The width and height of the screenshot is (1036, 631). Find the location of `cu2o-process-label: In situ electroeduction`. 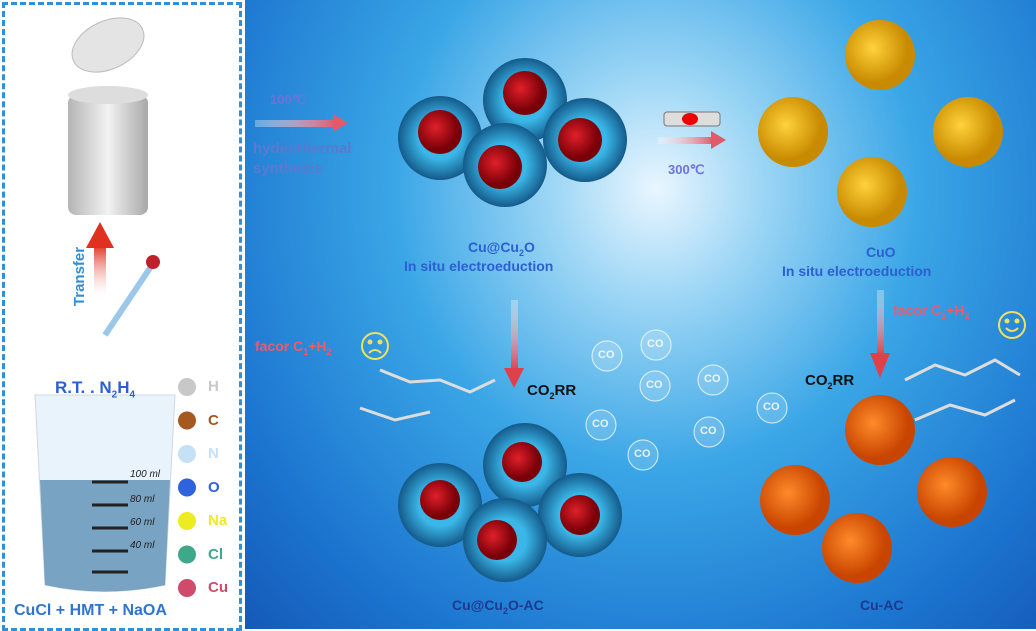

cu2o-process-label: In situ electroeduction is located at coordinates (479, 266).